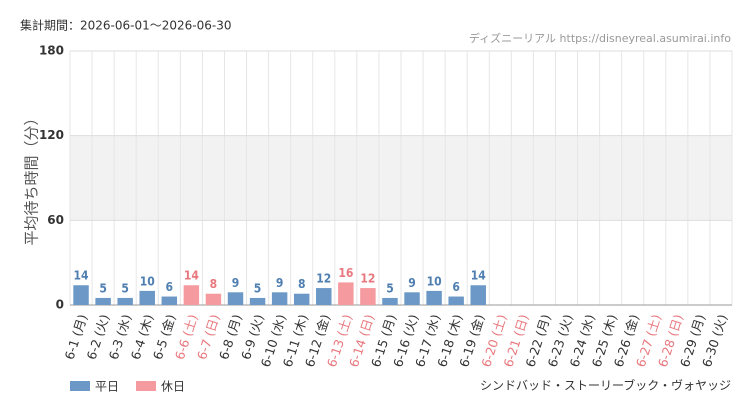 Image resolution: width=750 pixels, height=414 pixels. What do you see at coordinates (51, 51) in the screenshot?
I see `y-tick-label: 180` at bounding box center [51, 51].